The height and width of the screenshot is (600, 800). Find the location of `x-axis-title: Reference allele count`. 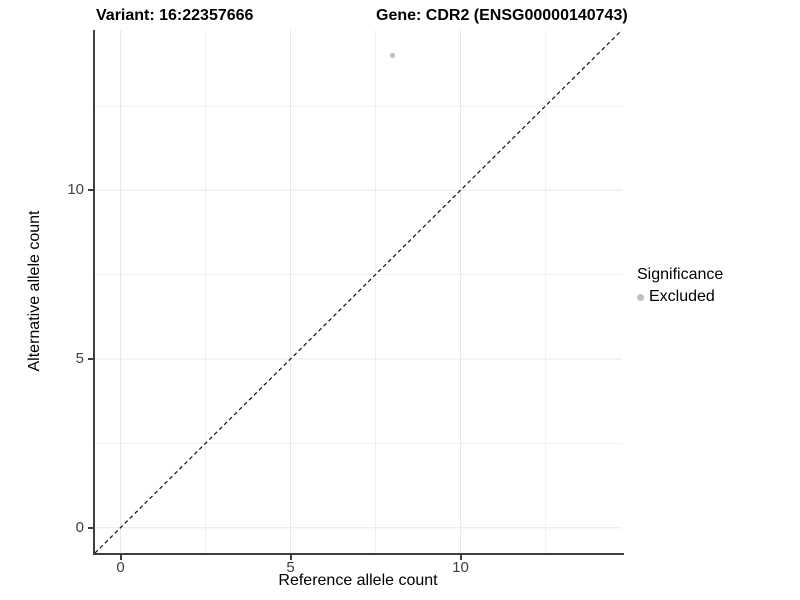

x-axis-title: Reference allele count is located at coordinates (358, 580).